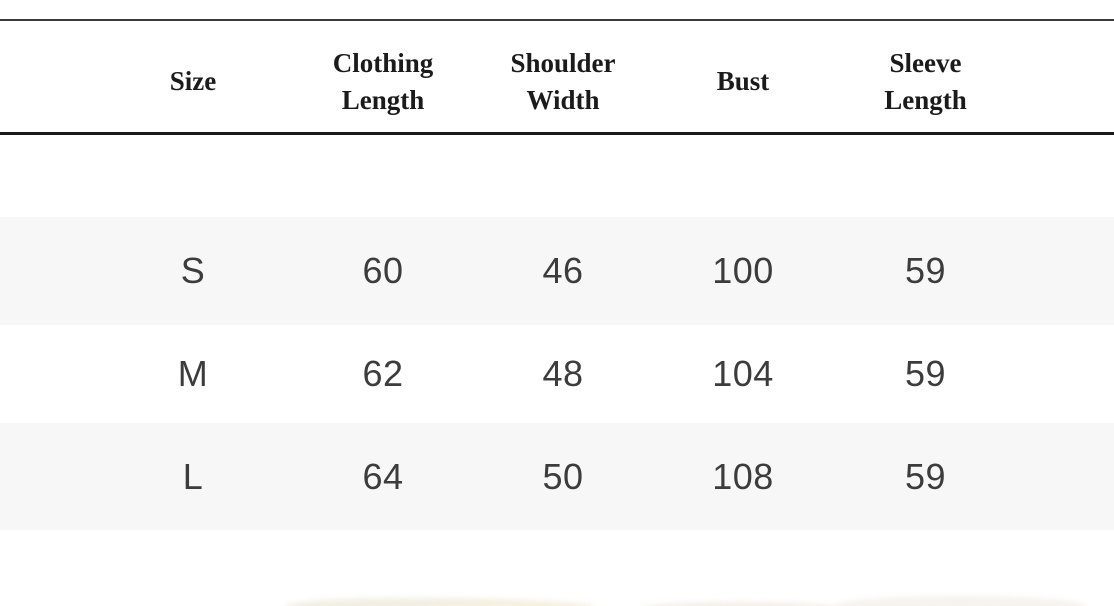 The height and width of the screenshot is (606, 1114). I want to click on cell-size: L, so click(193, 476).